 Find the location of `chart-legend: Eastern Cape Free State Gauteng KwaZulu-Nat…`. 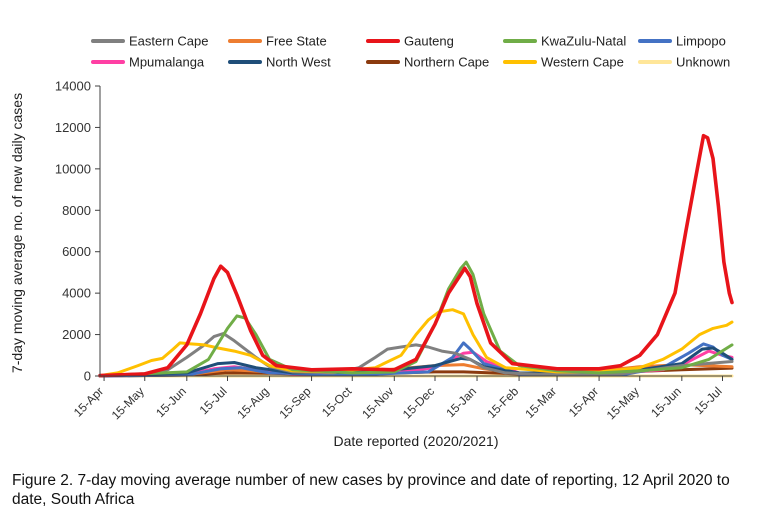

chart-legend: Eastern Cape Free State Gauteng KwaZulu-Nat… is located at coordinates (410, 52).